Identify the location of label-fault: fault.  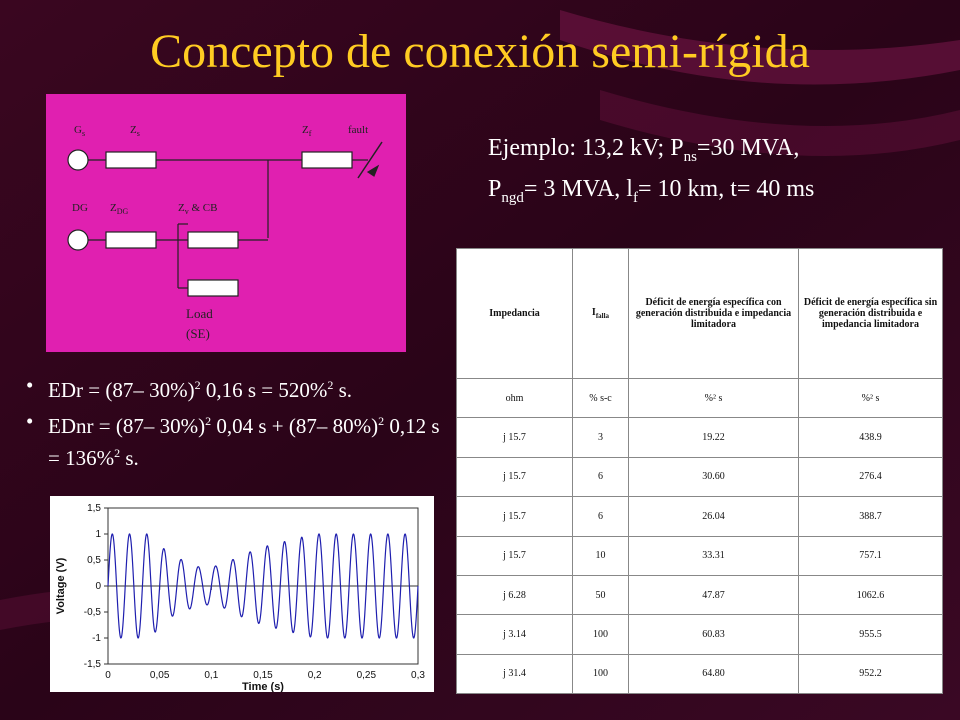
(358, 130).